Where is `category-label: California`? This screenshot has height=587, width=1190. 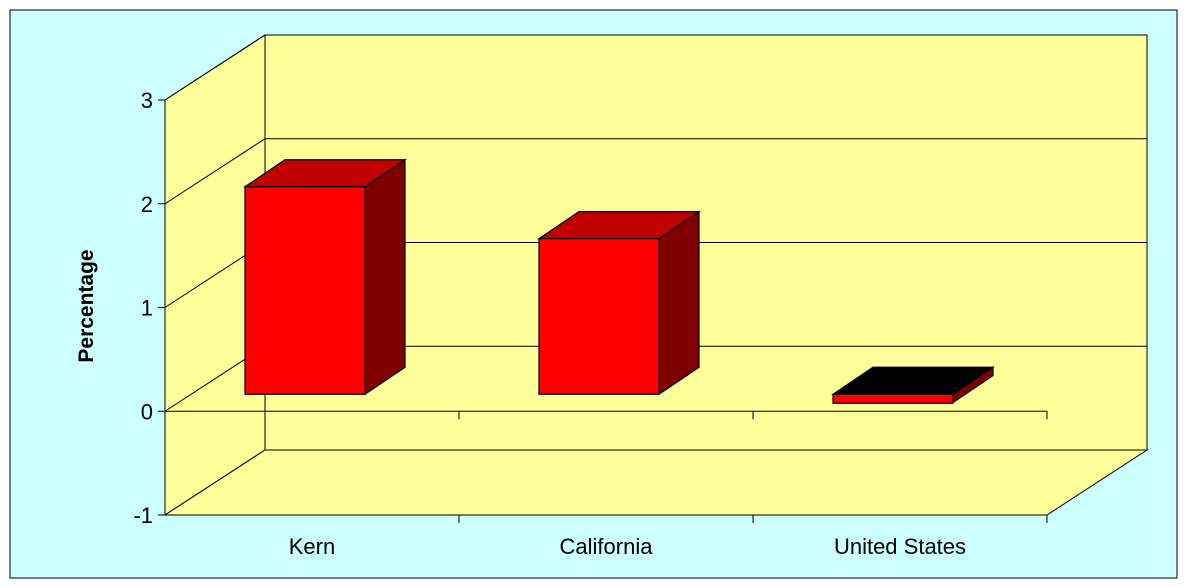 category-label: California is located at coordinates (607, 546).